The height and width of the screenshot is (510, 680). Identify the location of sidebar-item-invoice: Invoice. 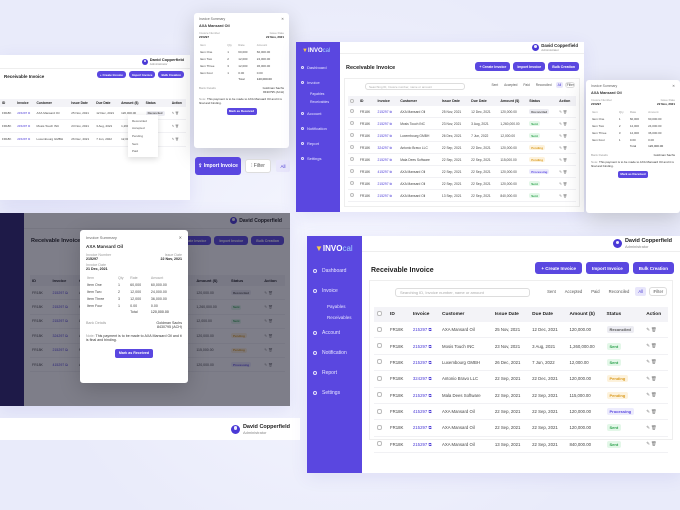
(334, 291).